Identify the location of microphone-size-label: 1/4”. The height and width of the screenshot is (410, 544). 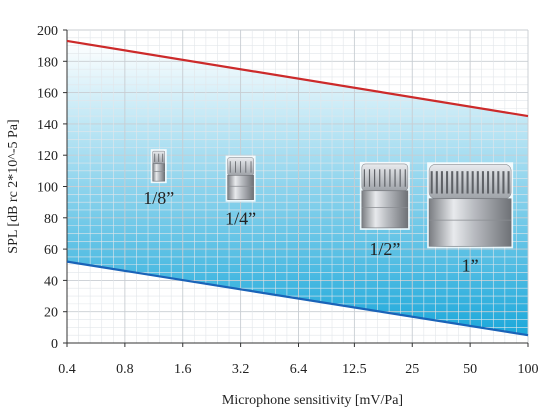
(240, 219).